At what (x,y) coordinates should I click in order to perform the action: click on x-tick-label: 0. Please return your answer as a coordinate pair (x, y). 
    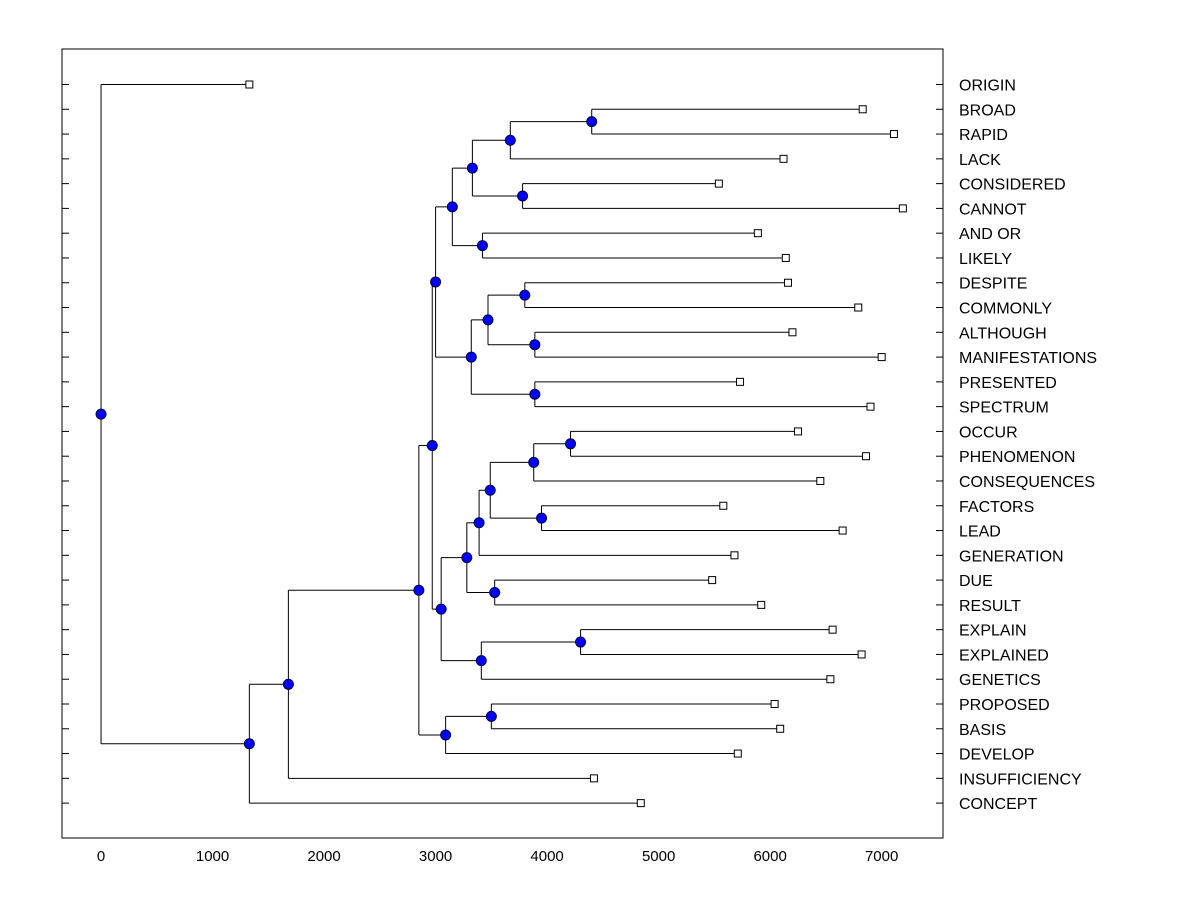
    Looking at the image, I should click on (101, 856).